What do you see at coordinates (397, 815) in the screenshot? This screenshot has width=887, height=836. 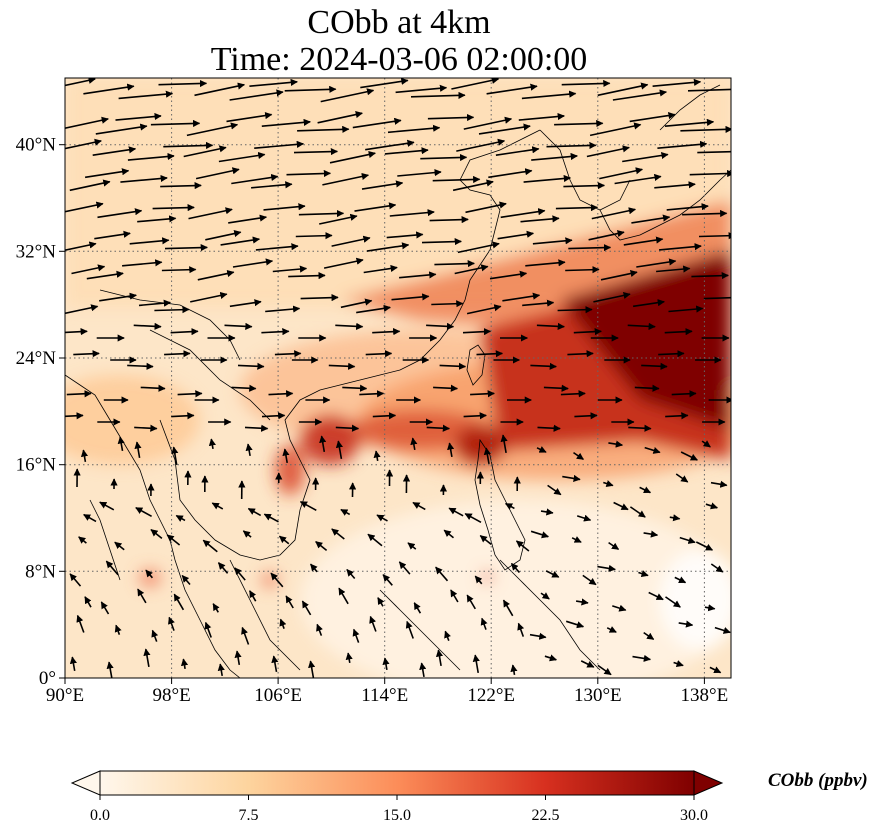 I see `colorbar-tick-label: 15.0` at bounding box center [397, 815].